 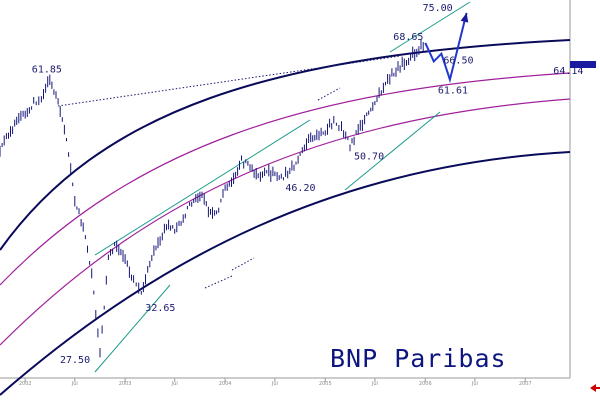 What do you see at coordinates (374, 384) in the screenshot?
I see `time-tick-label-7: Jul` at bounding box center [374, 384].